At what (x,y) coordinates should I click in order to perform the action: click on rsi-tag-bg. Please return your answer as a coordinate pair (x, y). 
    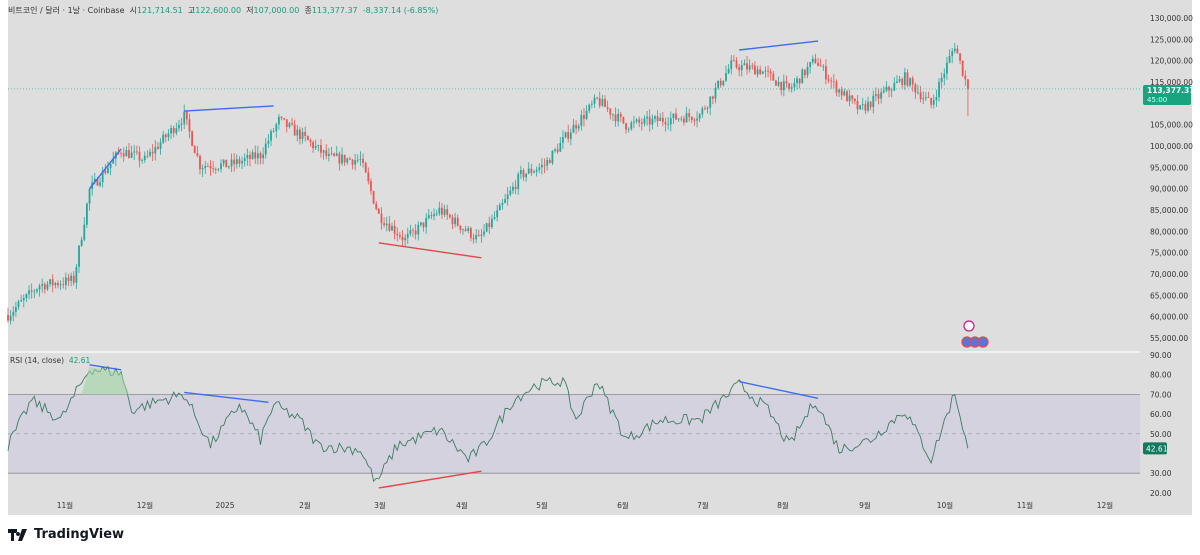
    Looking at the image, I should click on (1155, 448).